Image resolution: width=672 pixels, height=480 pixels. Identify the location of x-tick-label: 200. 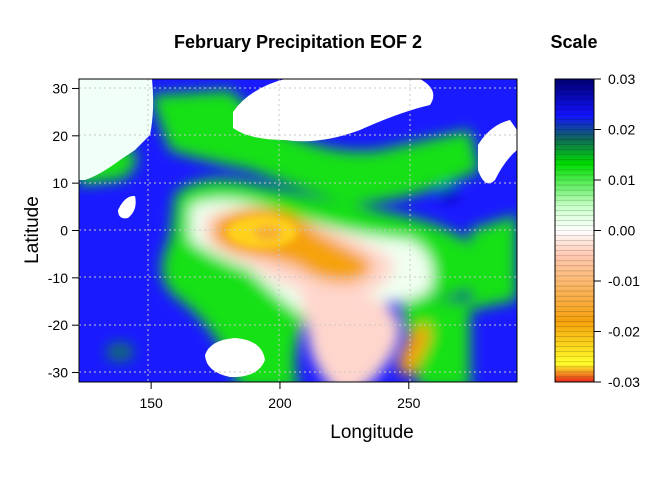
(280, 403).